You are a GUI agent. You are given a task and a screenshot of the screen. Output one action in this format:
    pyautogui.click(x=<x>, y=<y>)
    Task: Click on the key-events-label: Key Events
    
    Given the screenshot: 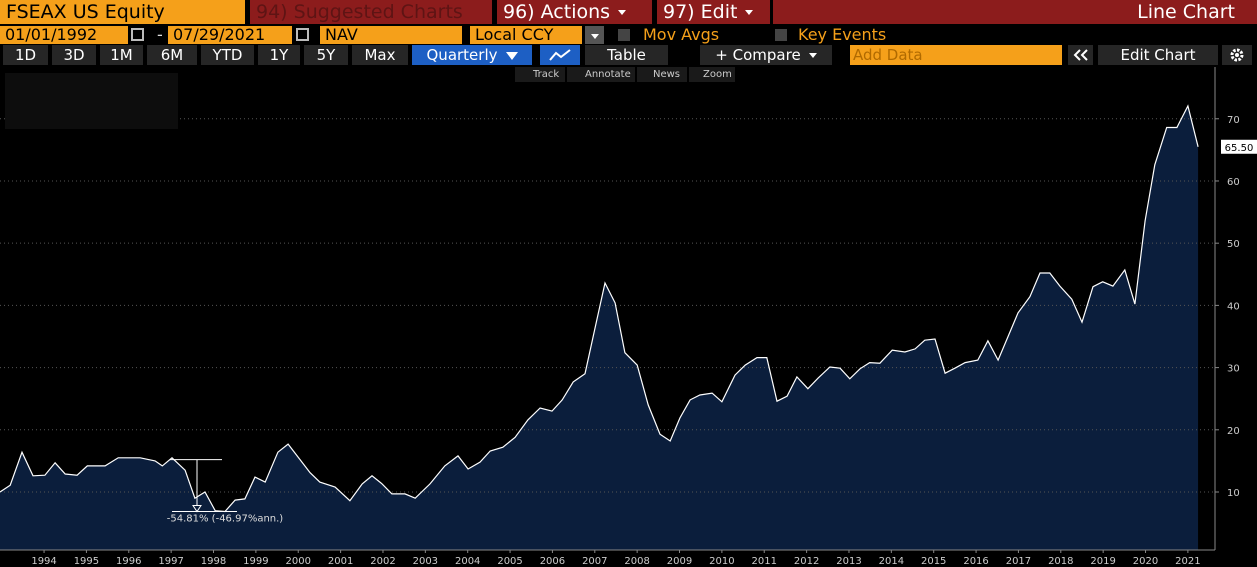 What is the action you would take?
    pyautogui.click(x=842, y=35)
    